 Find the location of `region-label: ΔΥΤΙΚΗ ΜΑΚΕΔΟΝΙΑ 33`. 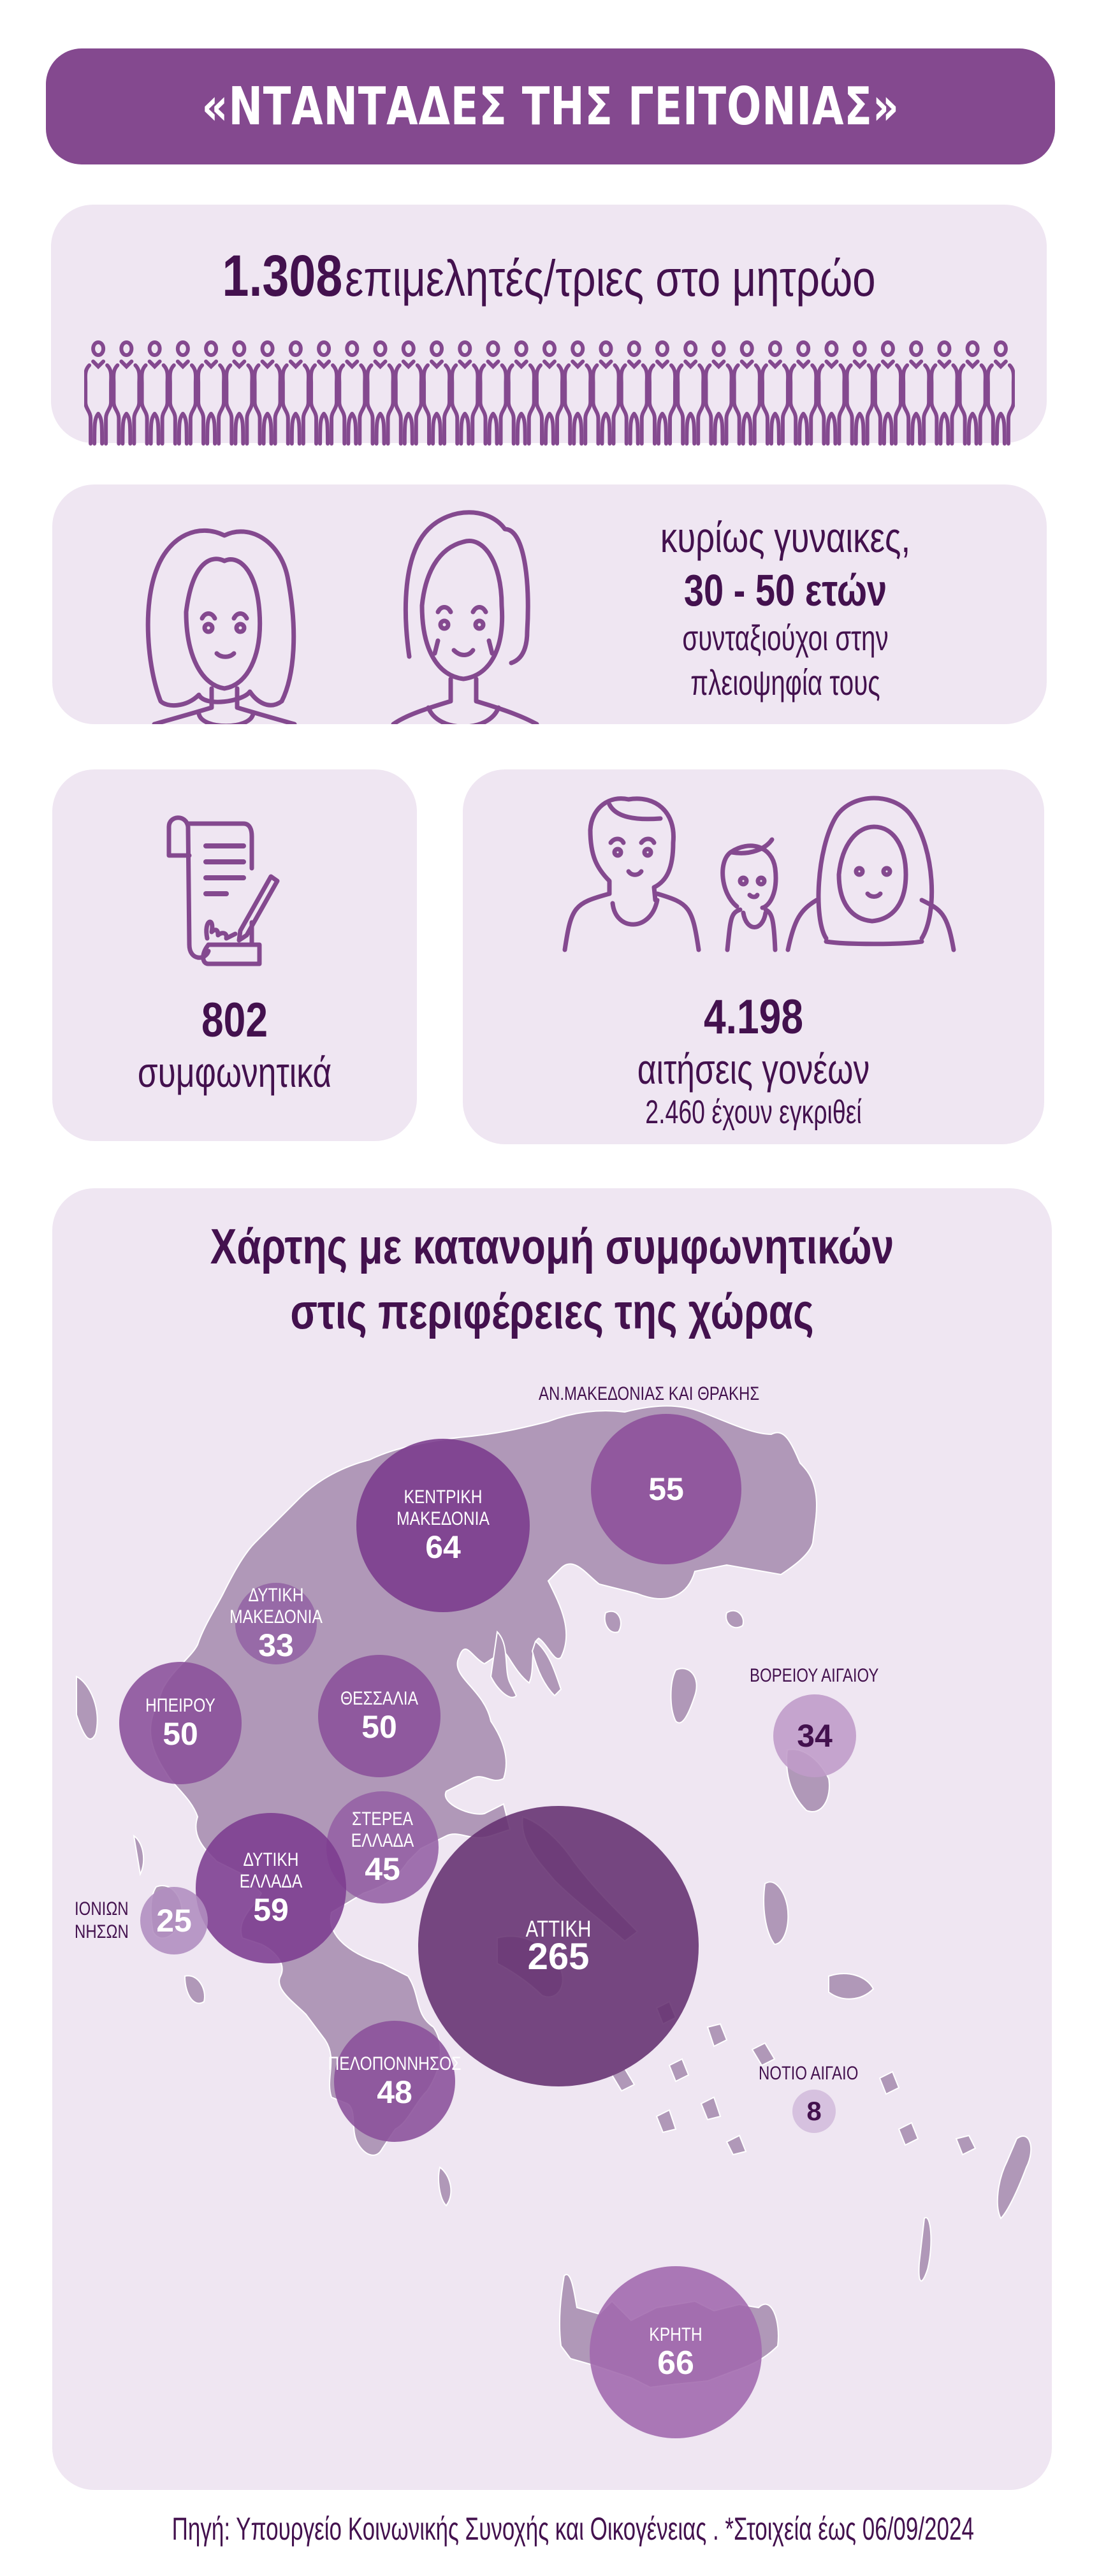

region-label: ΔΥΤΙΚΗ ΜΑΚΕΔΟΝΙΑ 33 is located at coordinates (276, 1624).